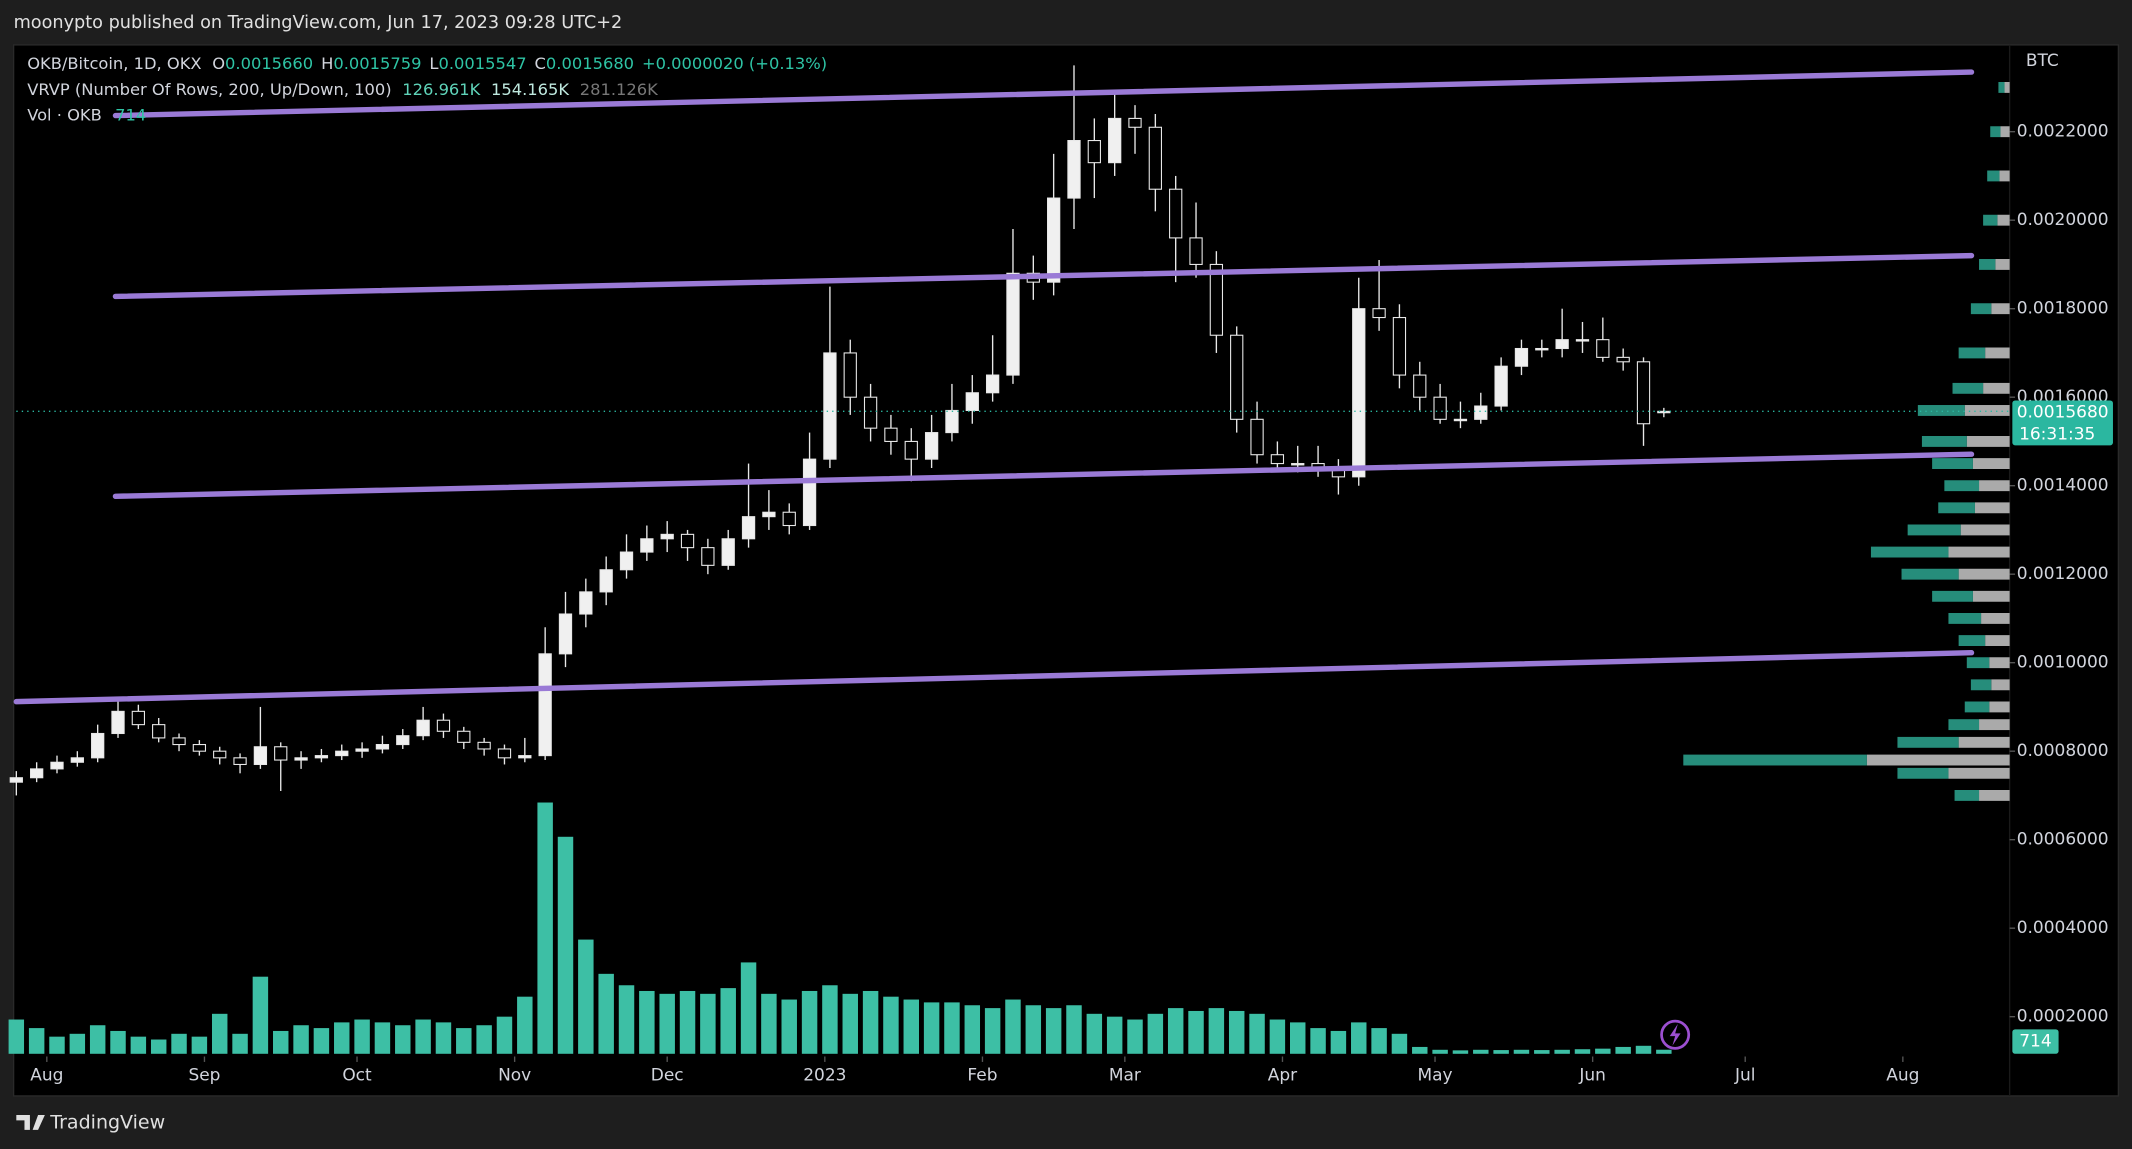 This screenshot has width=2132, height=1149. I want to click on alert-icon, so click(1675, 1034).